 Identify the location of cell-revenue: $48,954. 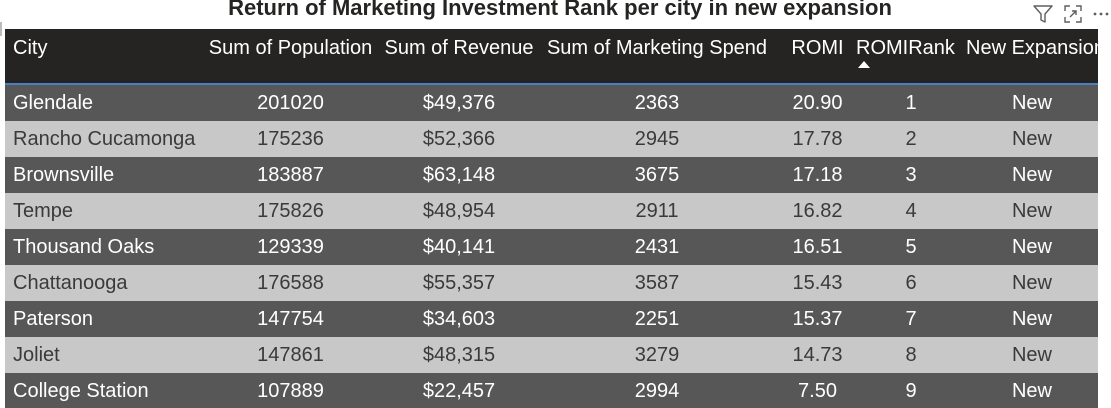
(459, 211).